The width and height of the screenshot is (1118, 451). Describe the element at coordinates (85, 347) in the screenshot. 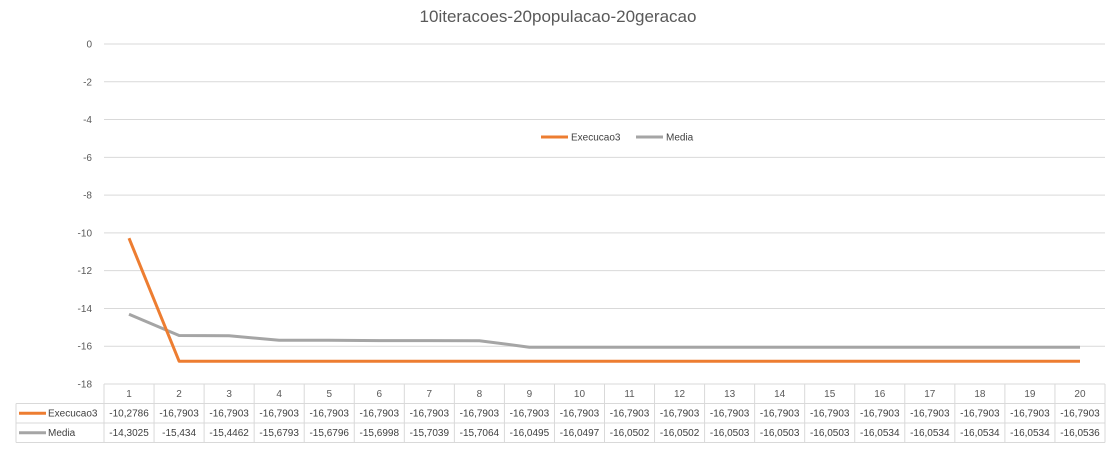

I see `y-tick-label: -16` at that location.